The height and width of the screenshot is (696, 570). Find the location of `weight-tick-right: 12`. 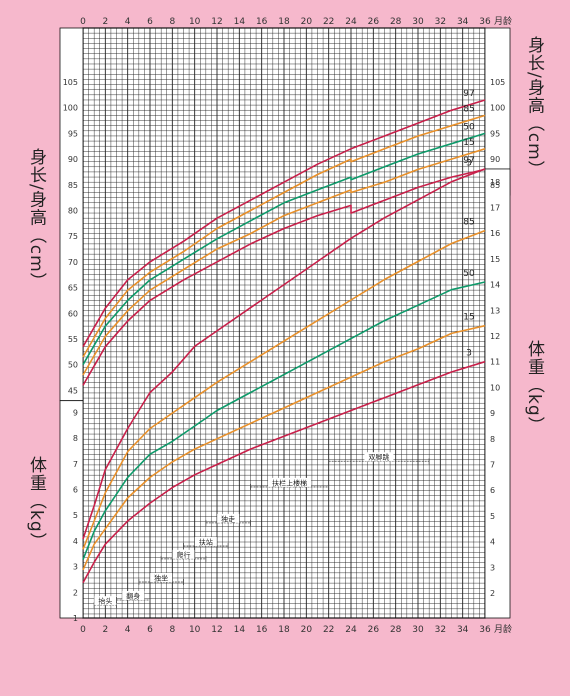

weight-tick-right: 12 is located at coordinates (495, 336).